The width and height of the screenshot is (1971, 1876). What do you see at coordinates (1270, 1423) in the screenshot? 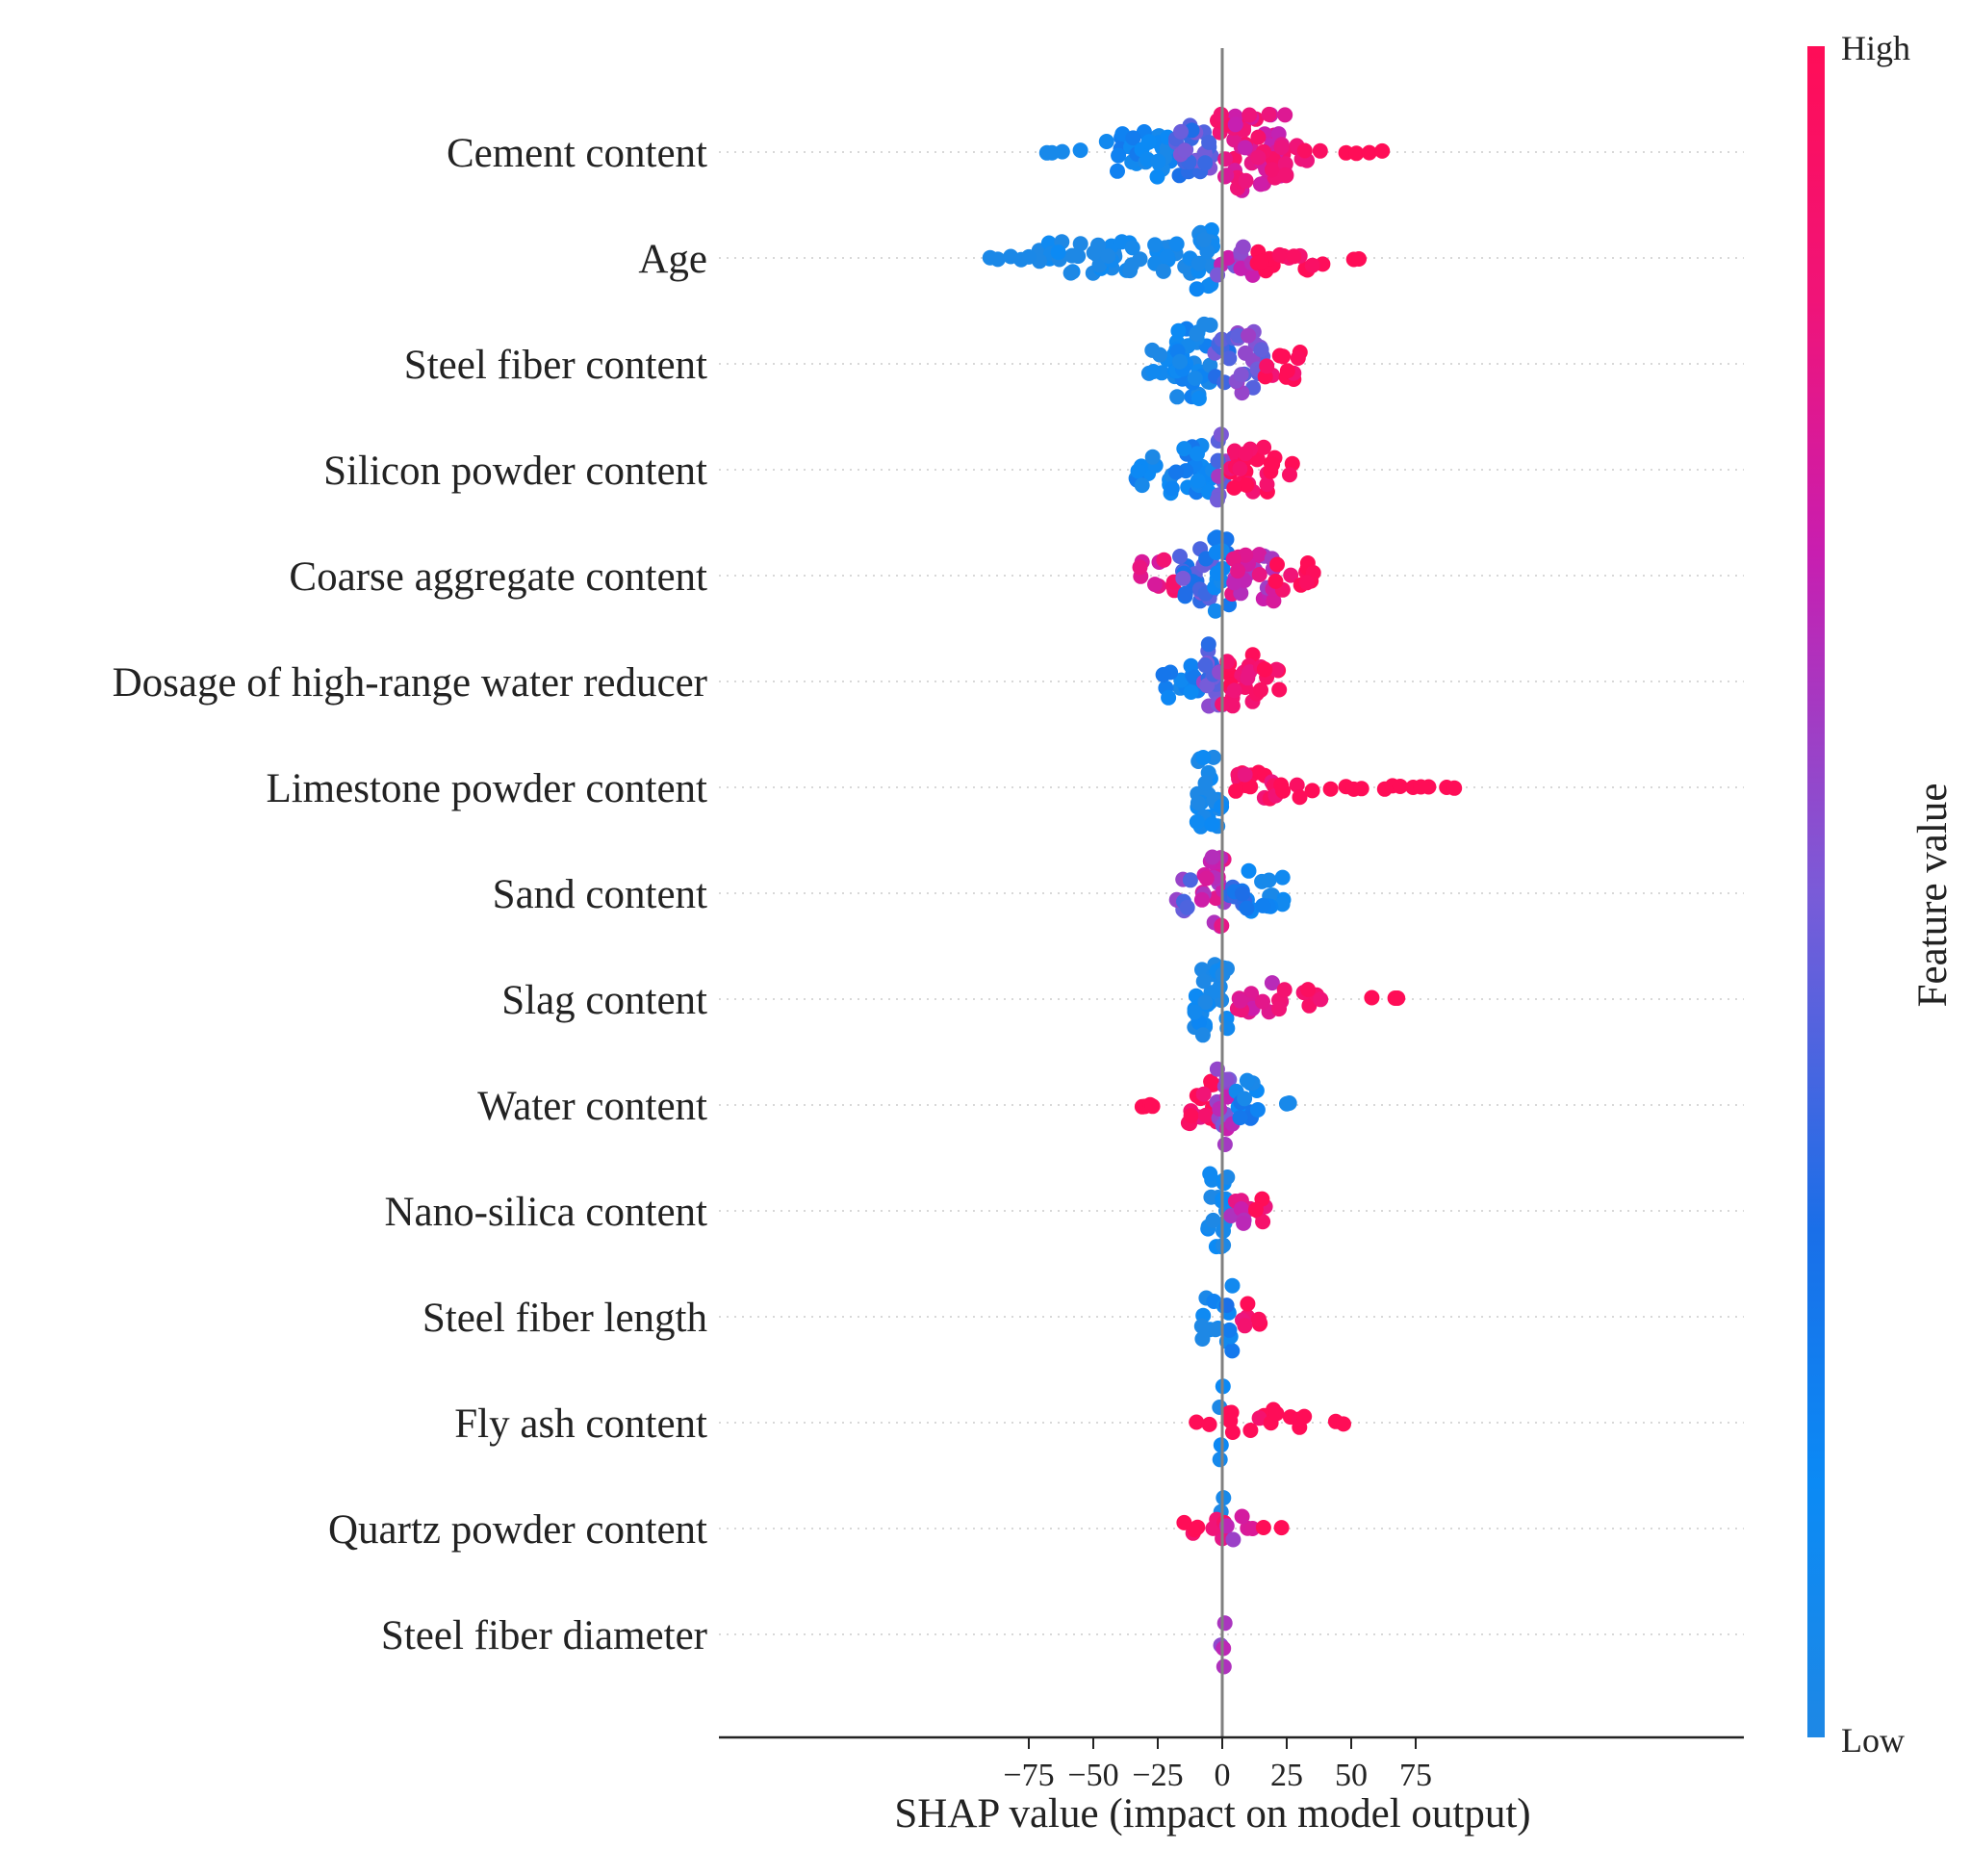
I see `feature-row-fly-ash-content` at bounding box center [1270, 1423].